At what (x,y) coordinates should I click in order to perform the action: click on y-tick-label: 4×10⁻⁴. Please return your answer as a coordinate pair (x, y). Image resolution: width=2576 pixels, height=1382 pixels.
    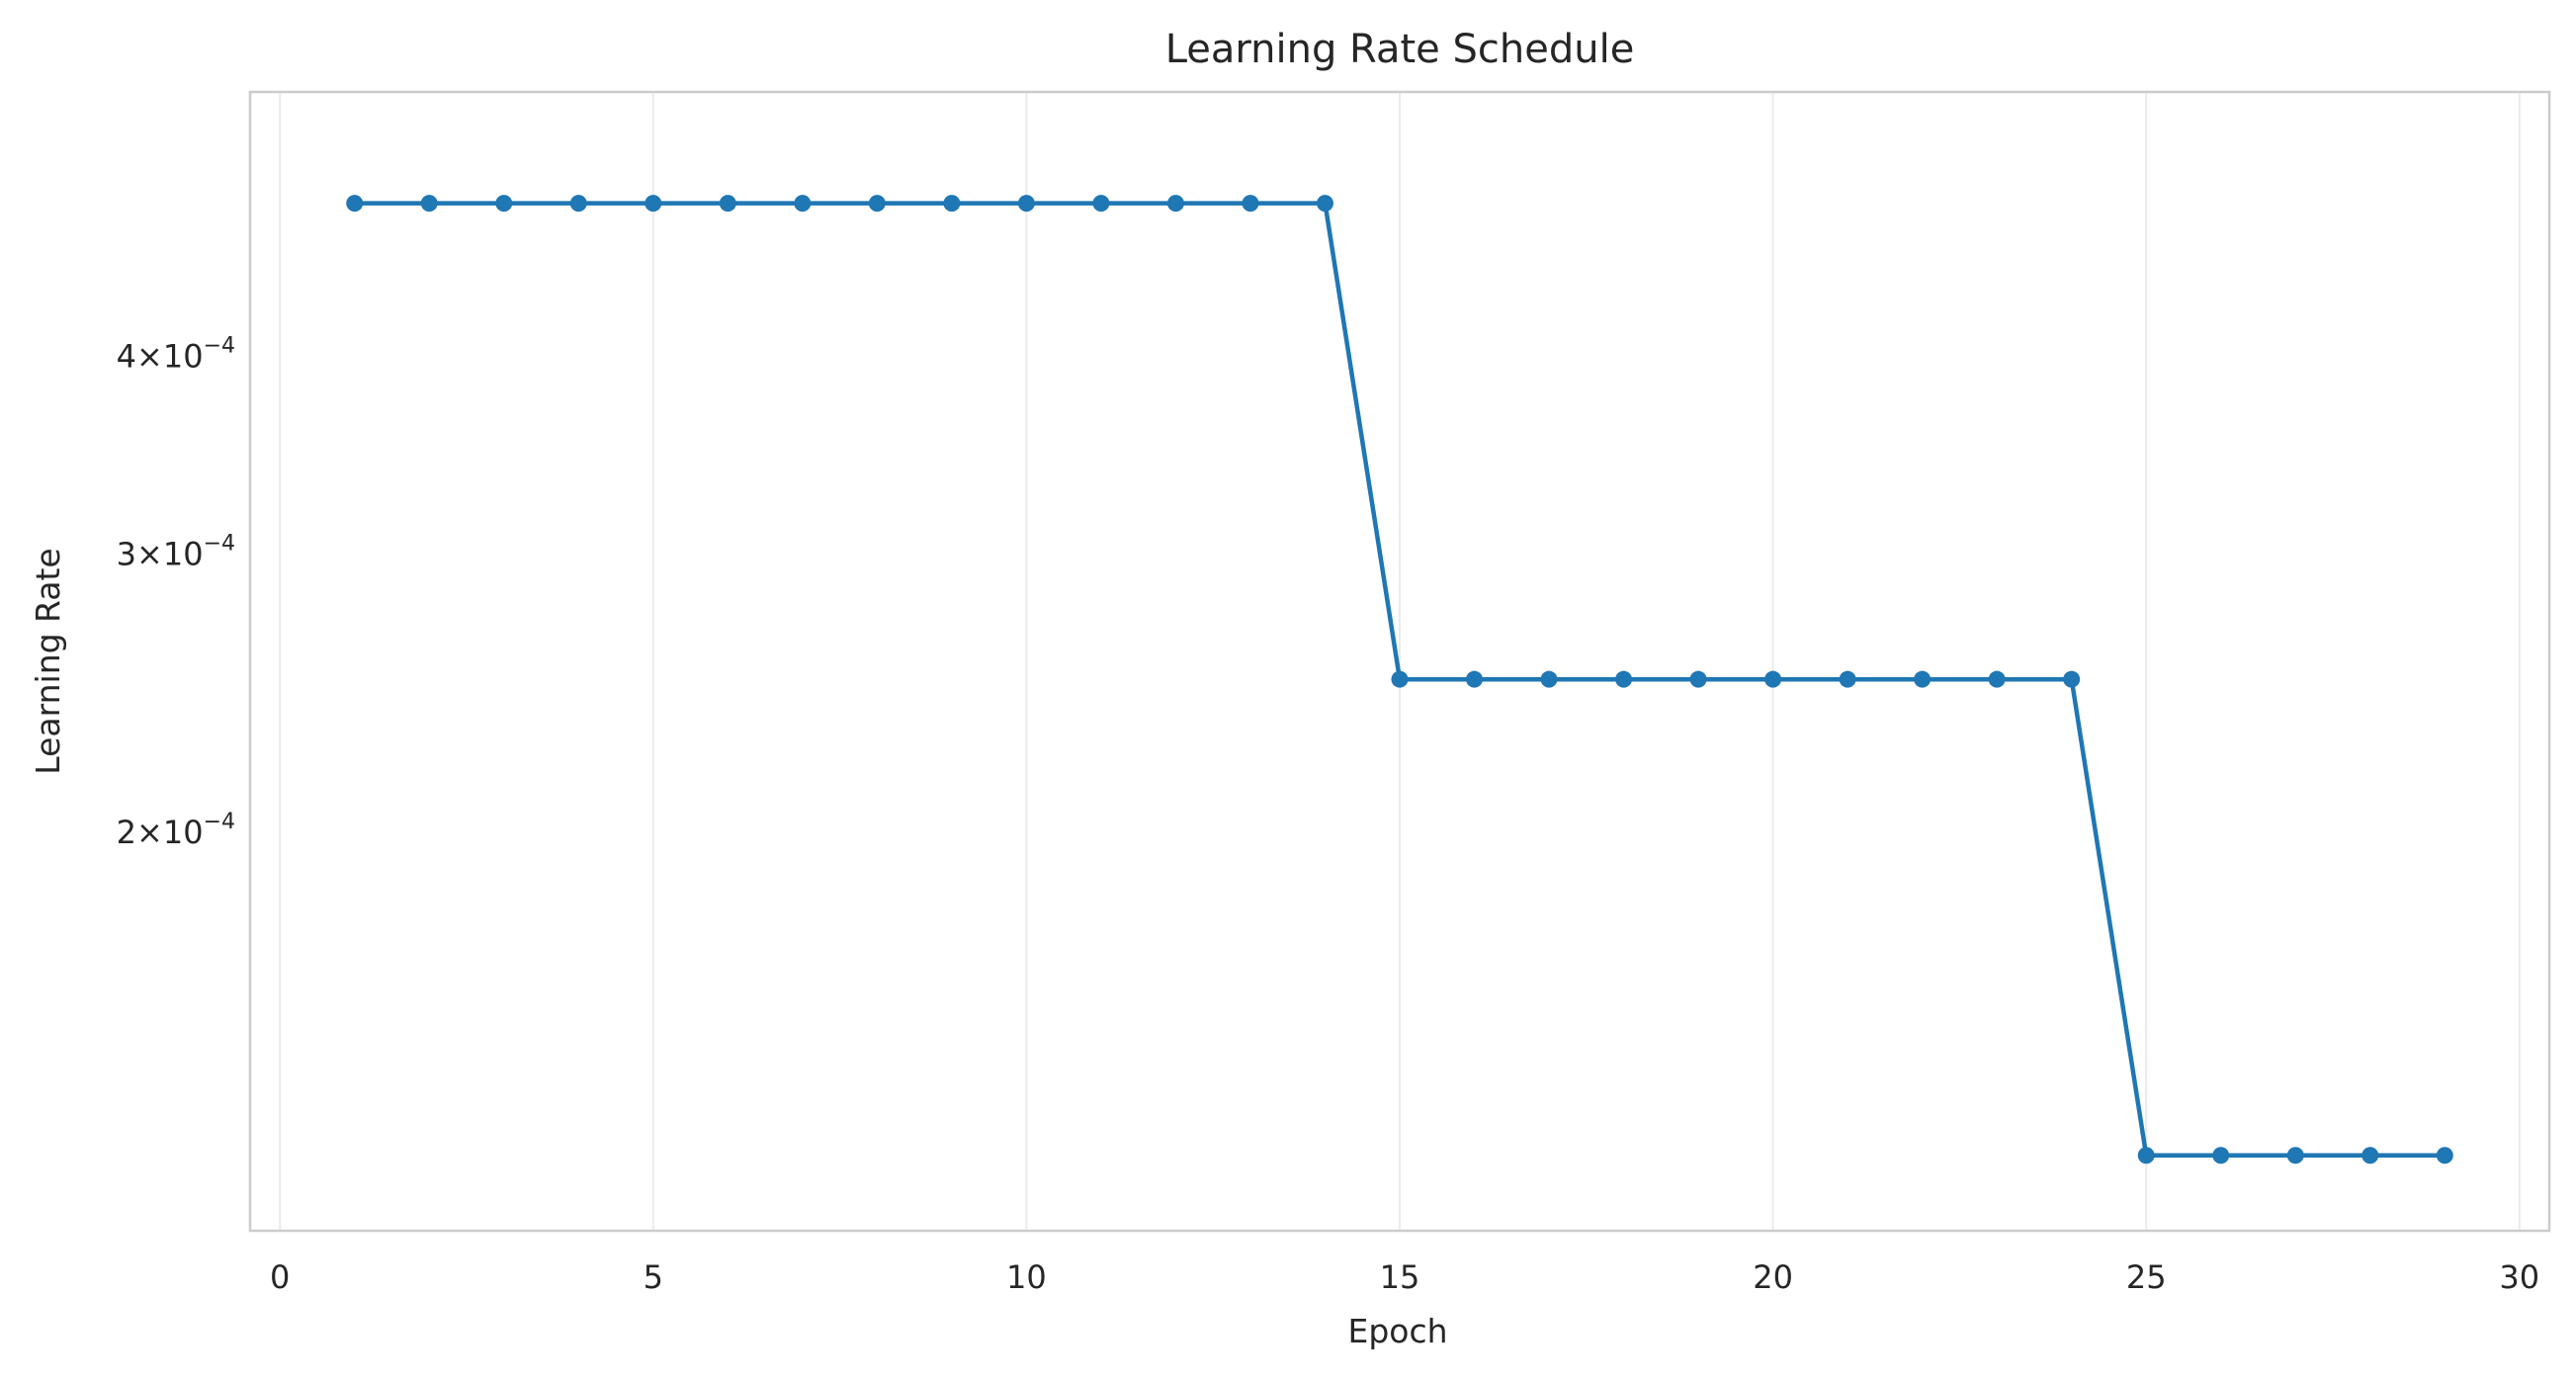
    Looking at the image, I should click on (176, 355).